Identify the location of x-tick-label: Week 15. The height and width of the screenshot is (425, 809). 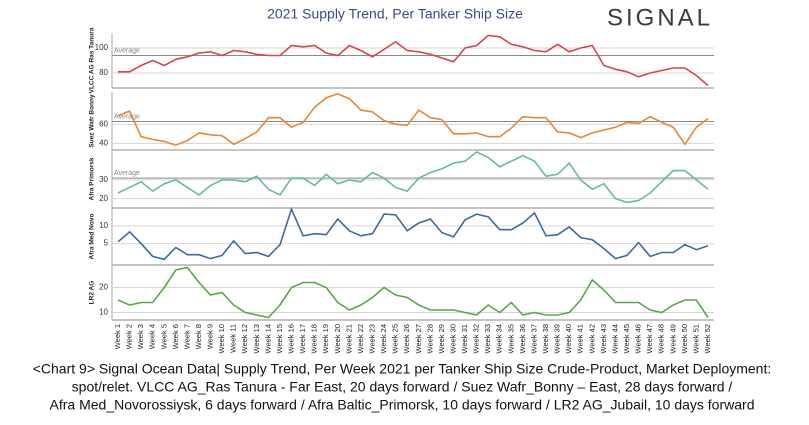
(279, 338).